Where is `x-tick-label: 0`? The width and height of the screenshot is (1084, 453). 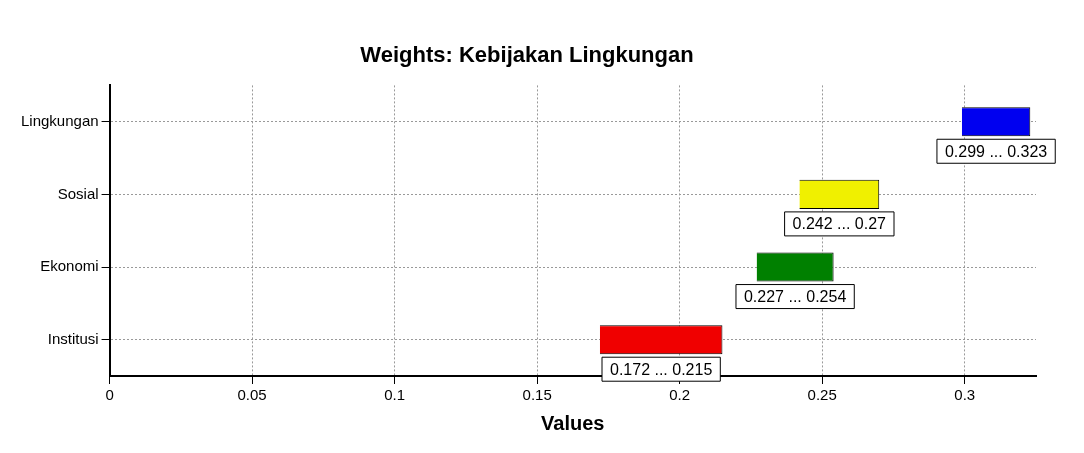
x-tick-label: 0 is located at coordinates (109, 395).